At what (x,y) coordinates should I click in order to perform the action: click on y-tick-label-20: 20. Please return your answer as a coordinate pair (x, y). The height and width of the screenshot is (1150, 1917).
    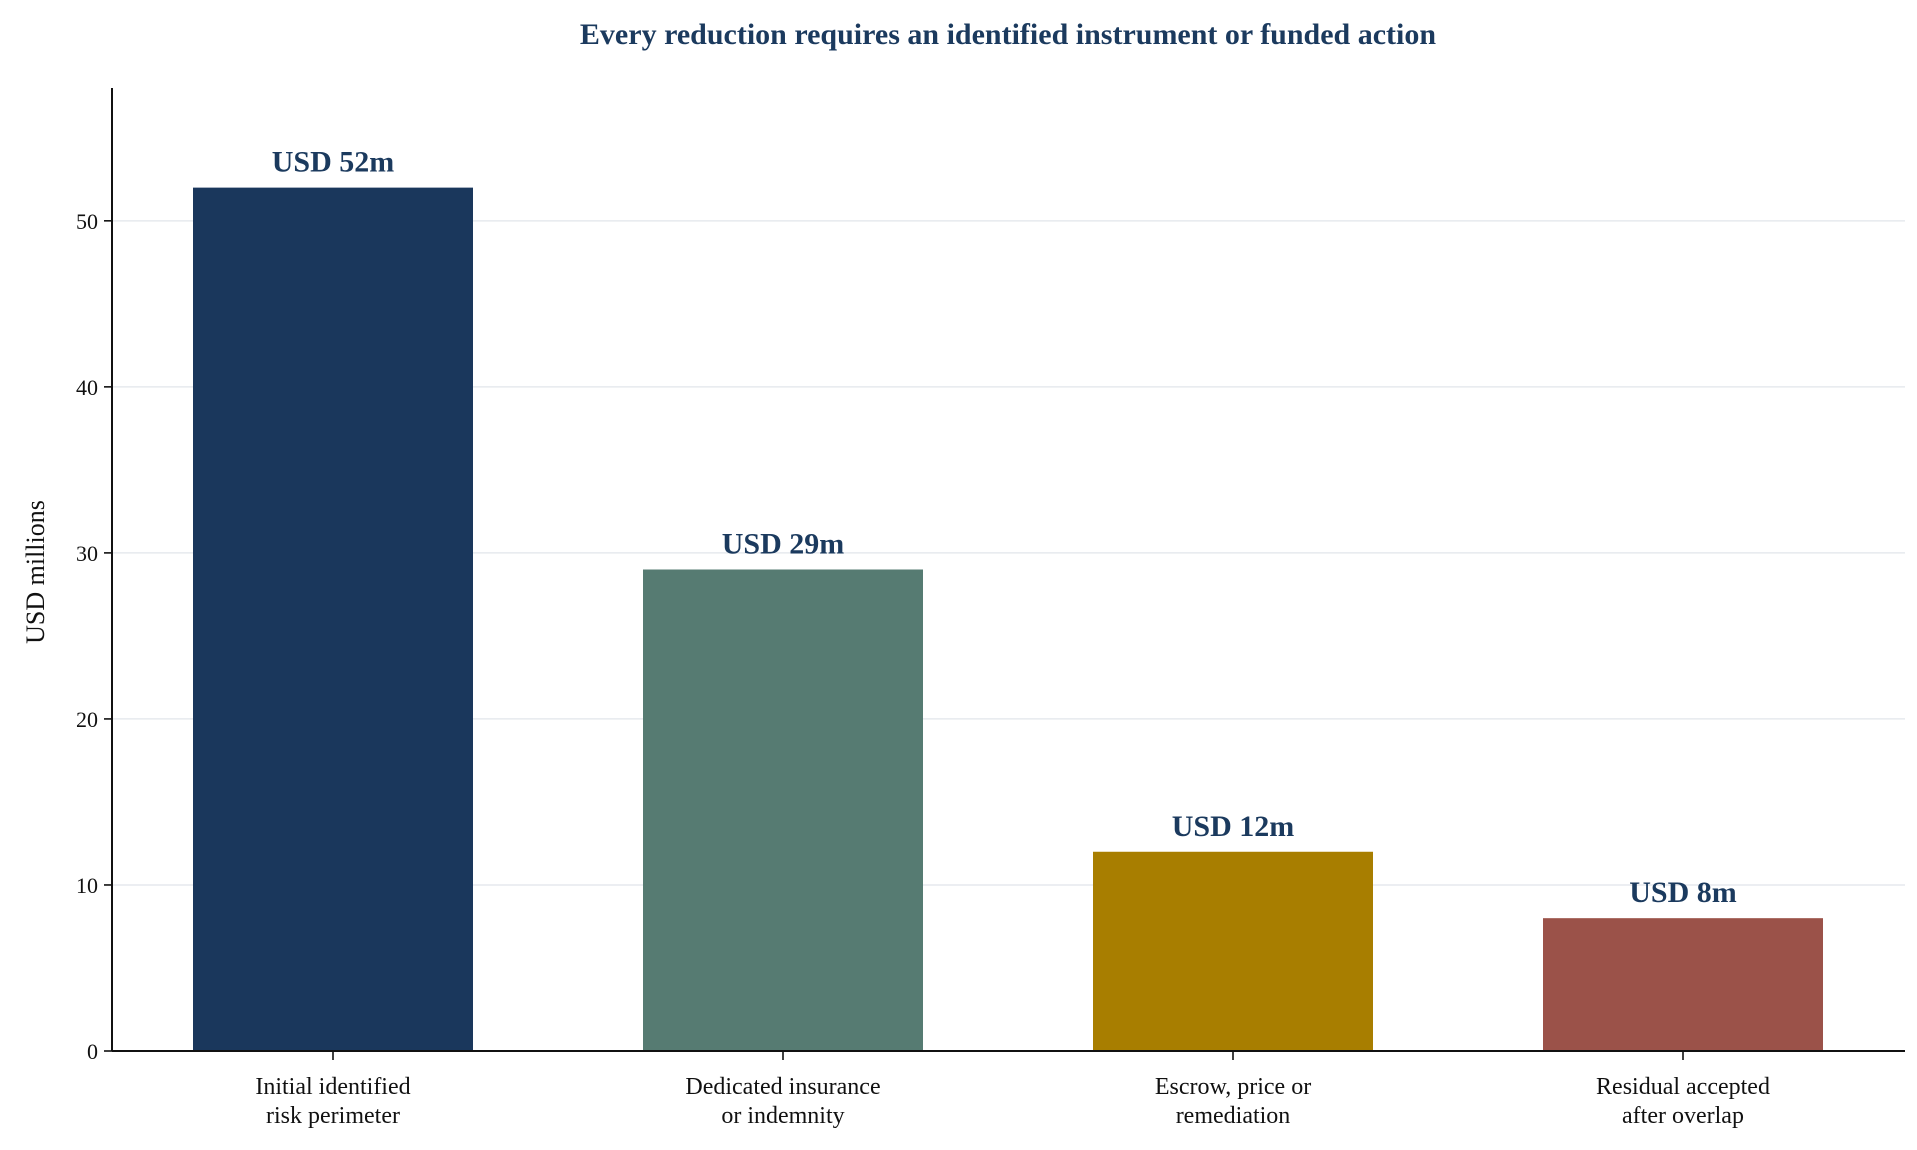
    Looking at the image, I should click on (87, 719).